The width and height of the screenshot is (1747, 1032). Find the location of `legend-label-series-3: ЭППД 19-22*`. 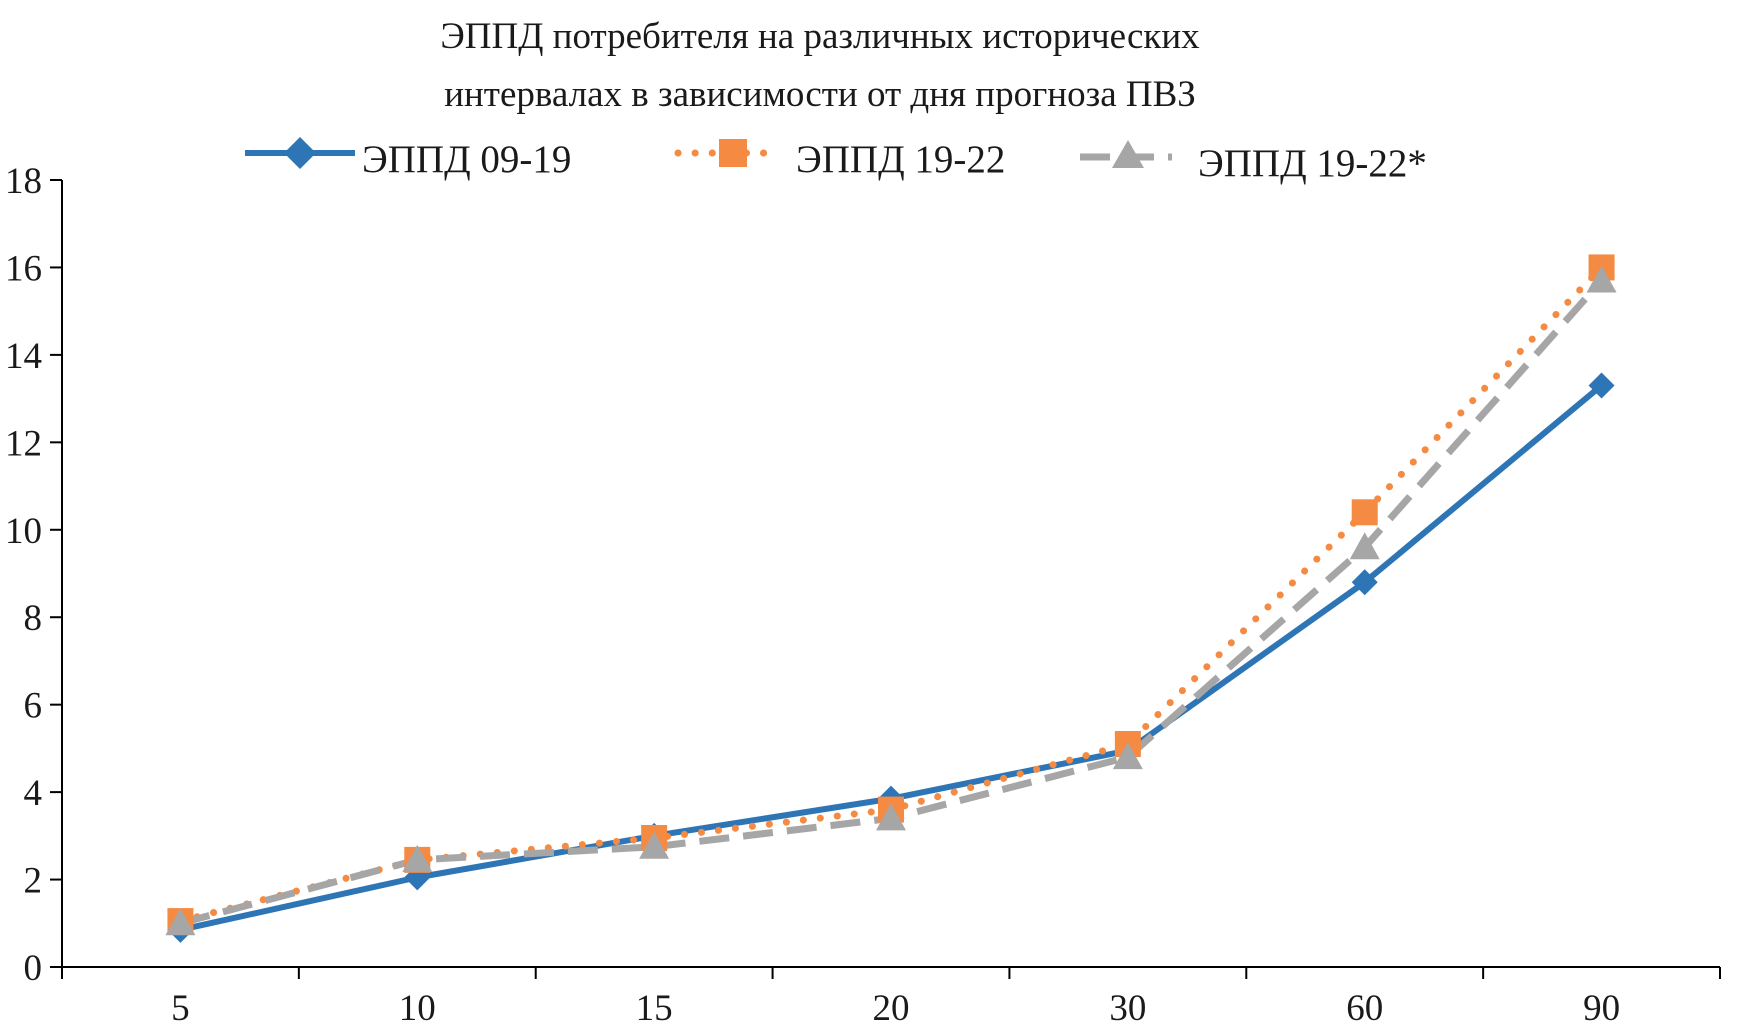

legend-label-series-3: ЭППД 19-22* is located at coordinates (1312, 163).